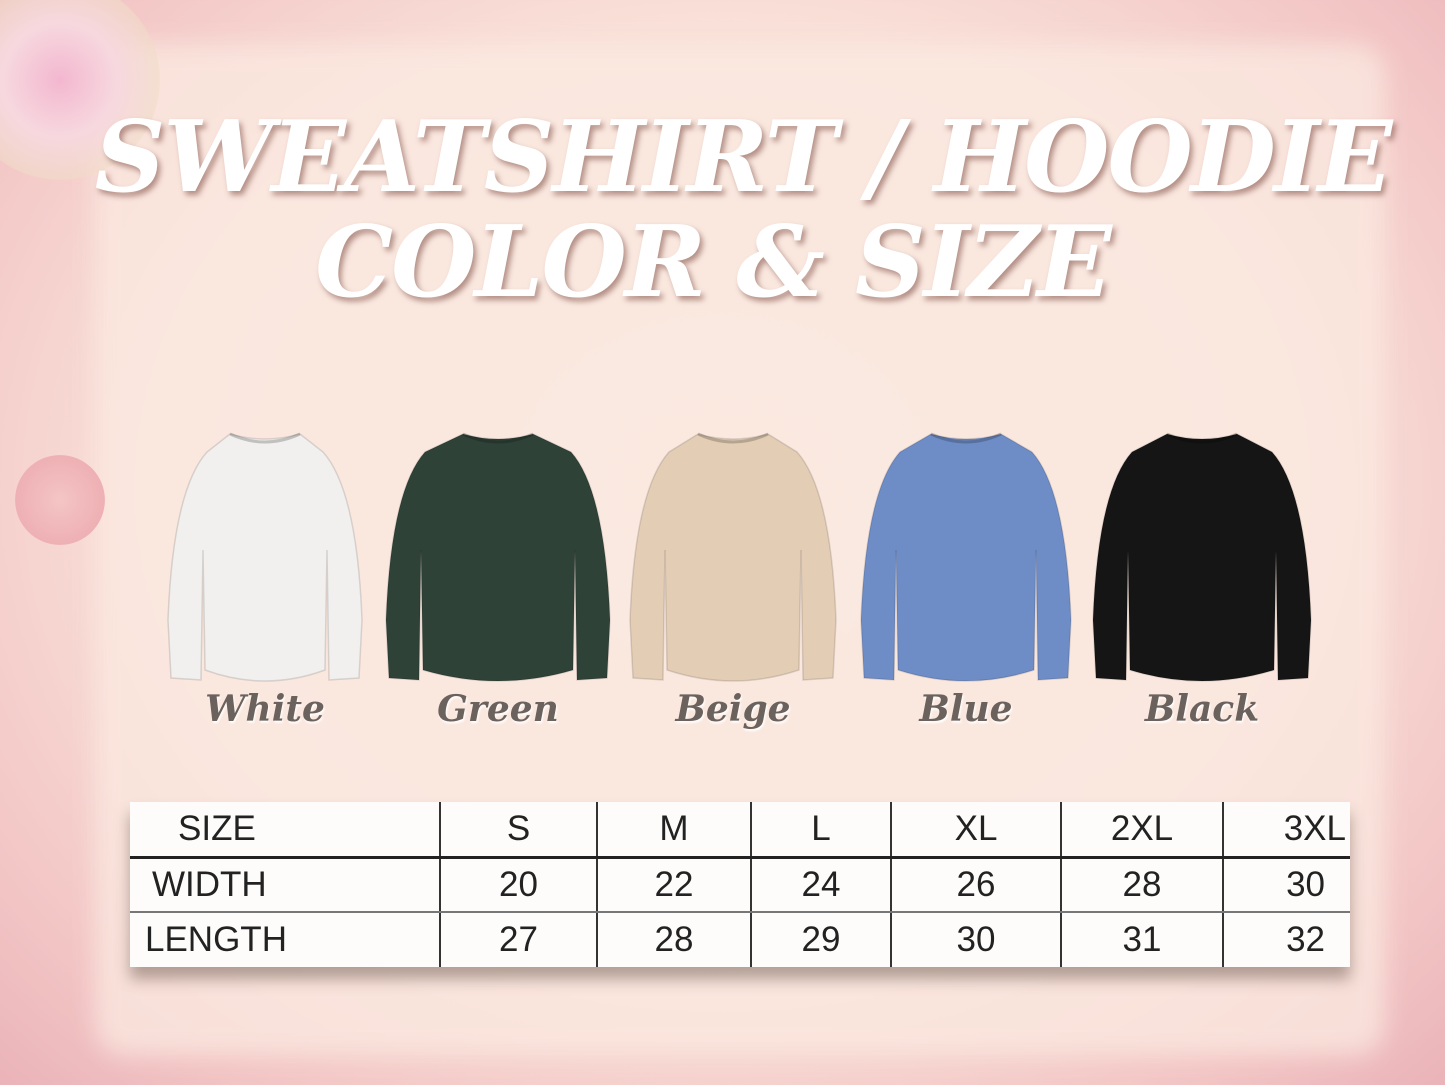  I want to click on table-cell: 31, so click(1141, 939).